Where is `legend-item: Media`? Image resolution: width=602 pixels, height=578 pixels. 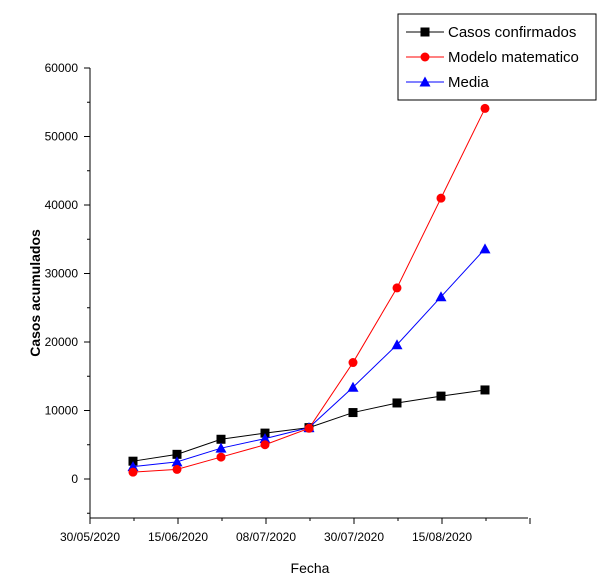 legend-item: Media is located at coordinates (448, 82).